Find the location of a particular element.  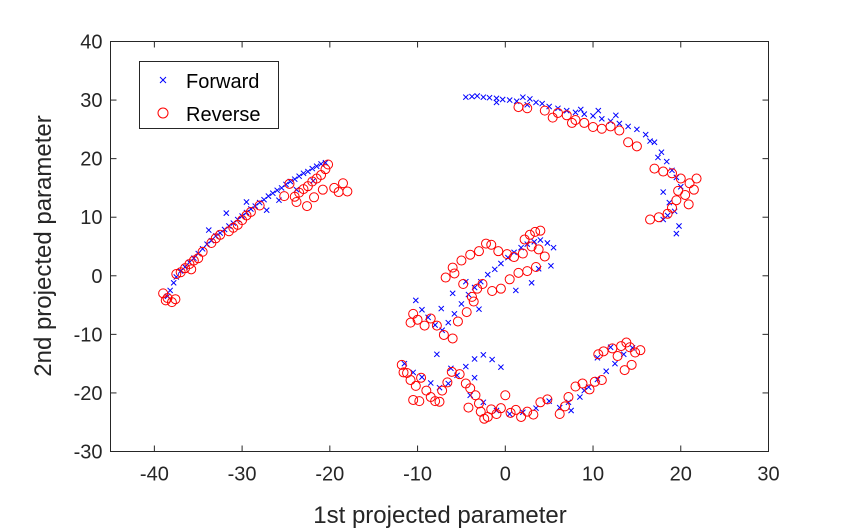

y-tick-label: 20 is located at coordinates (91, 160).